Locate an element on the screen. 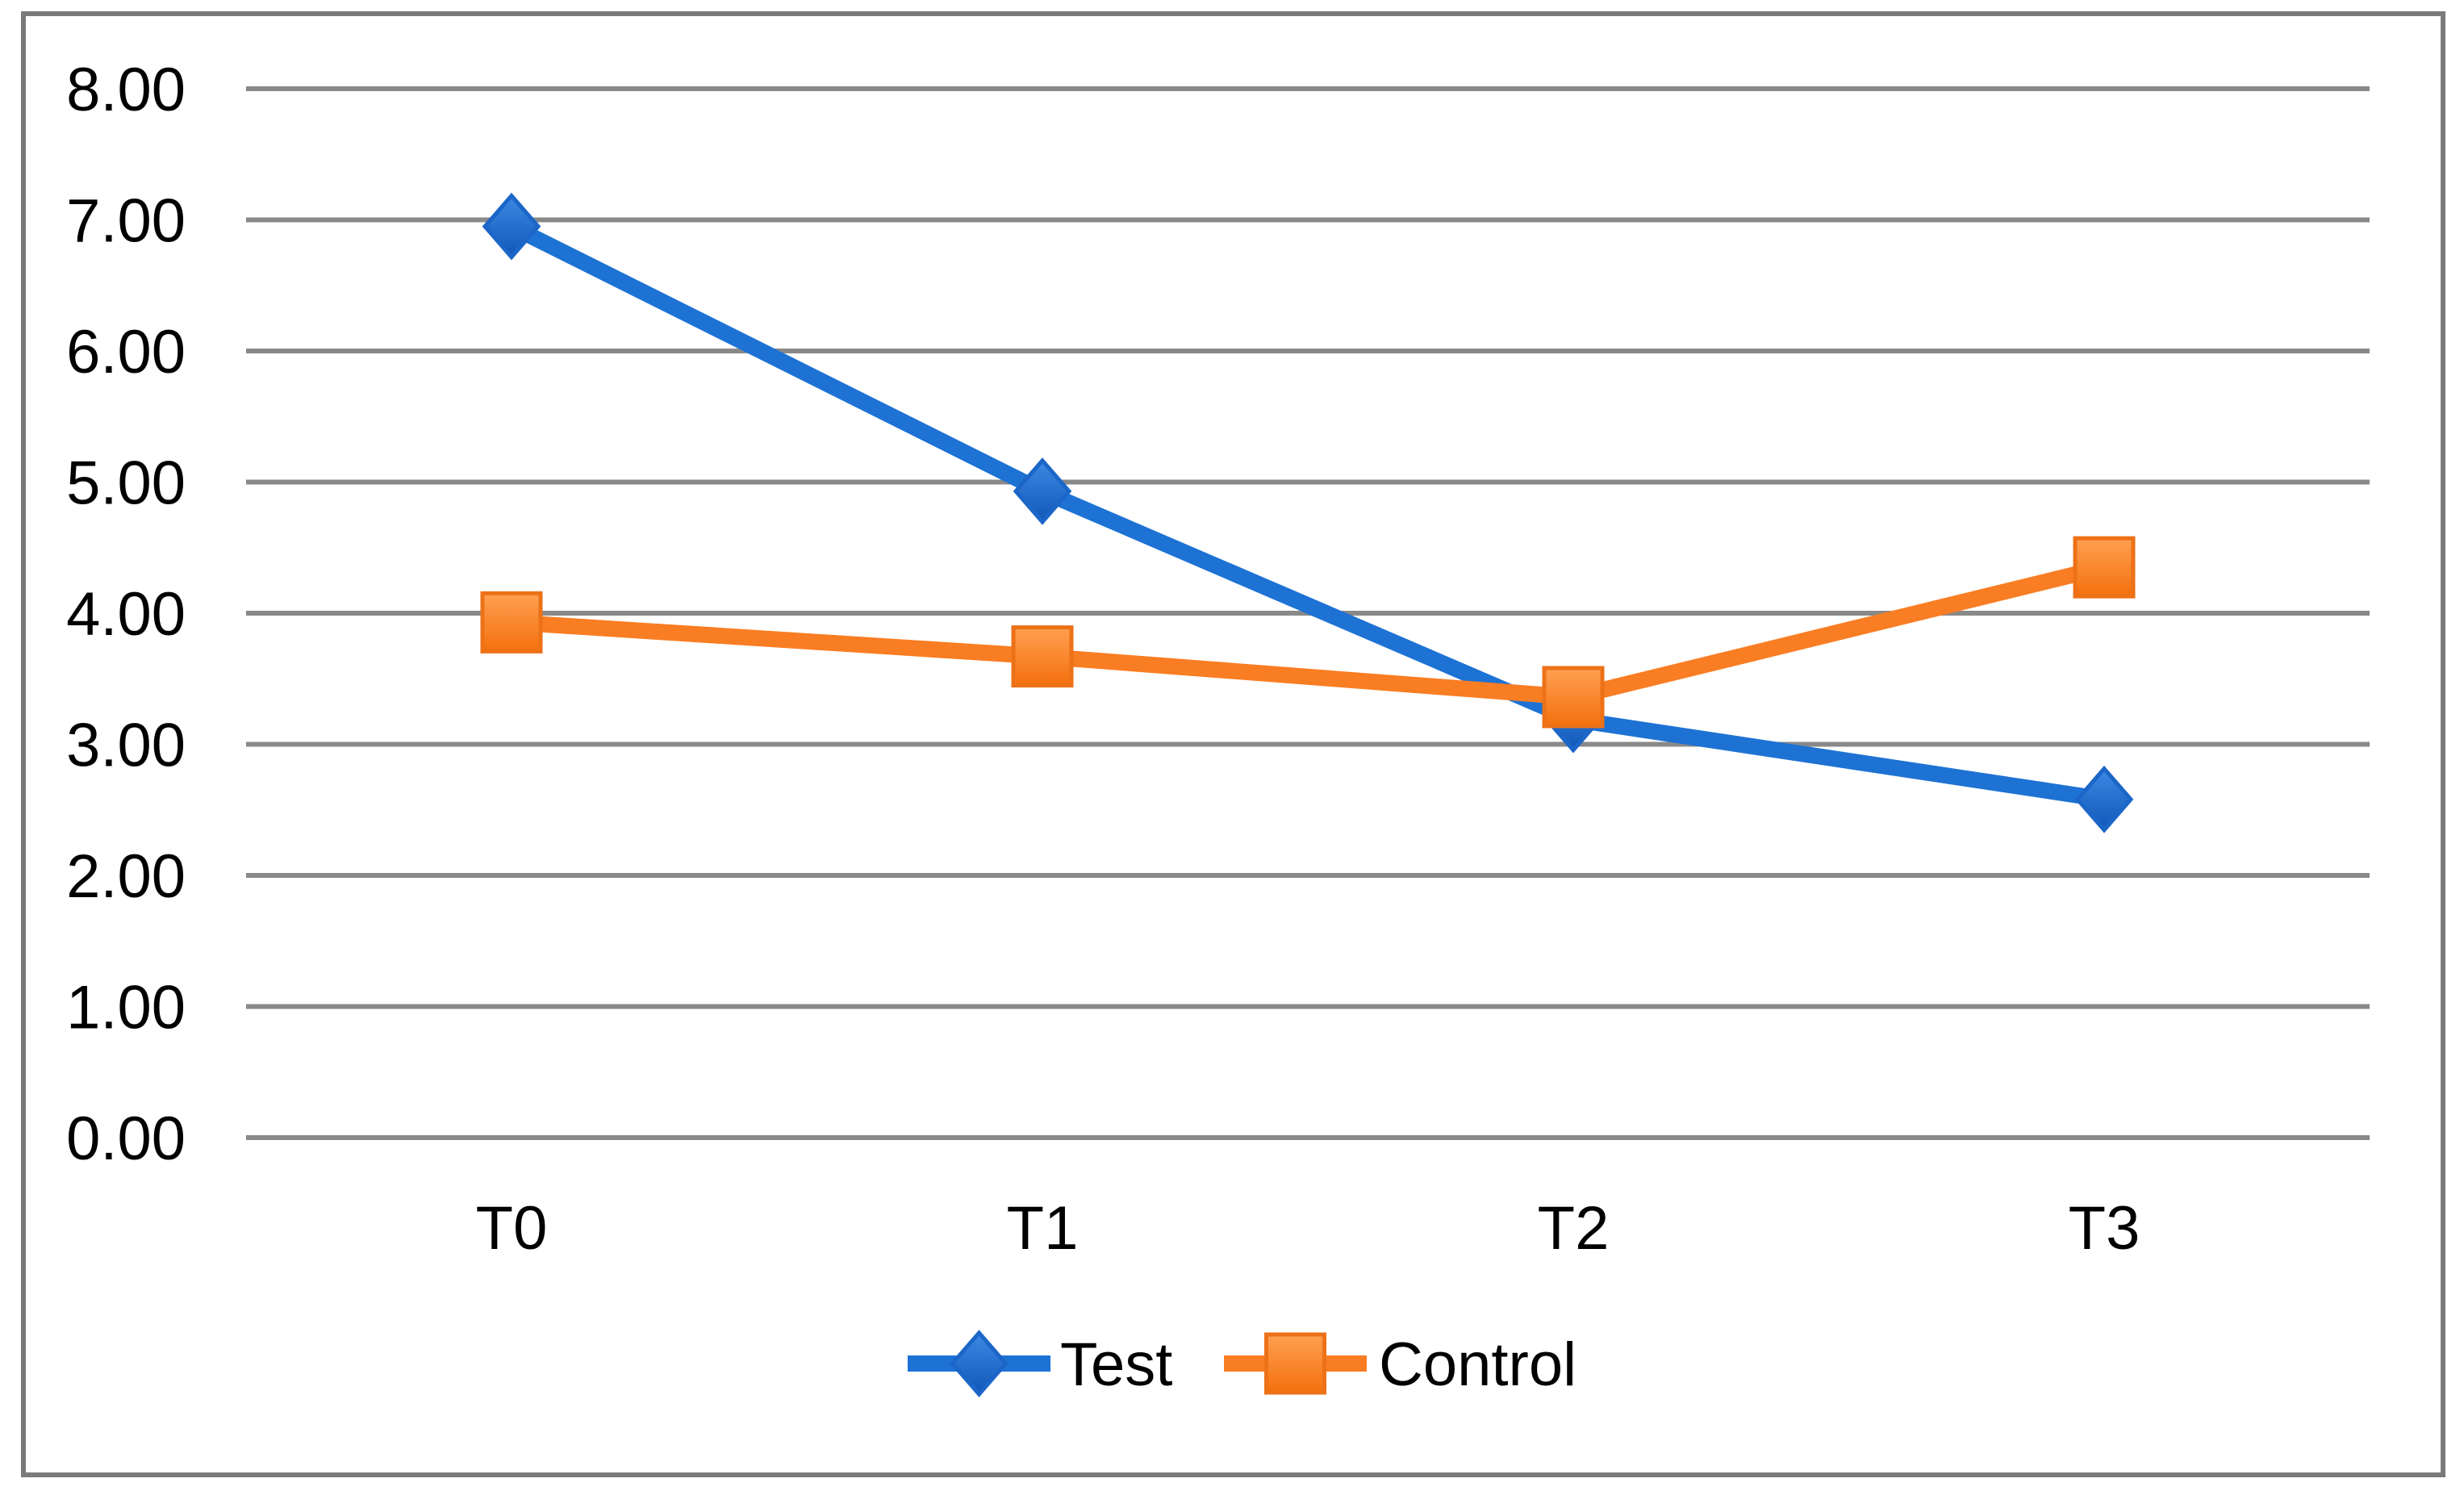 The image size is (2464, 1491). legend-label-test: Test is located at coordinates (1116, 1364).